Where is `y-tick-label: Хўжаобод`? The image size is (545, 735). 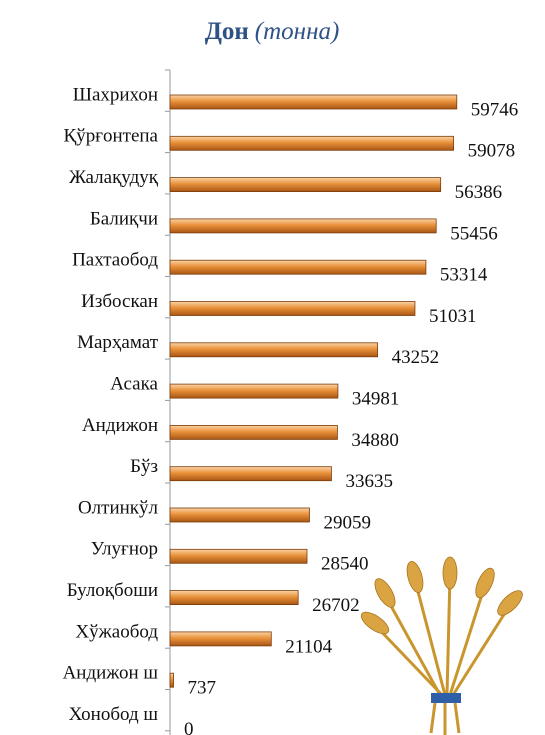 y-tick-label: Хўжаобод is located at coordinates (116, 631).